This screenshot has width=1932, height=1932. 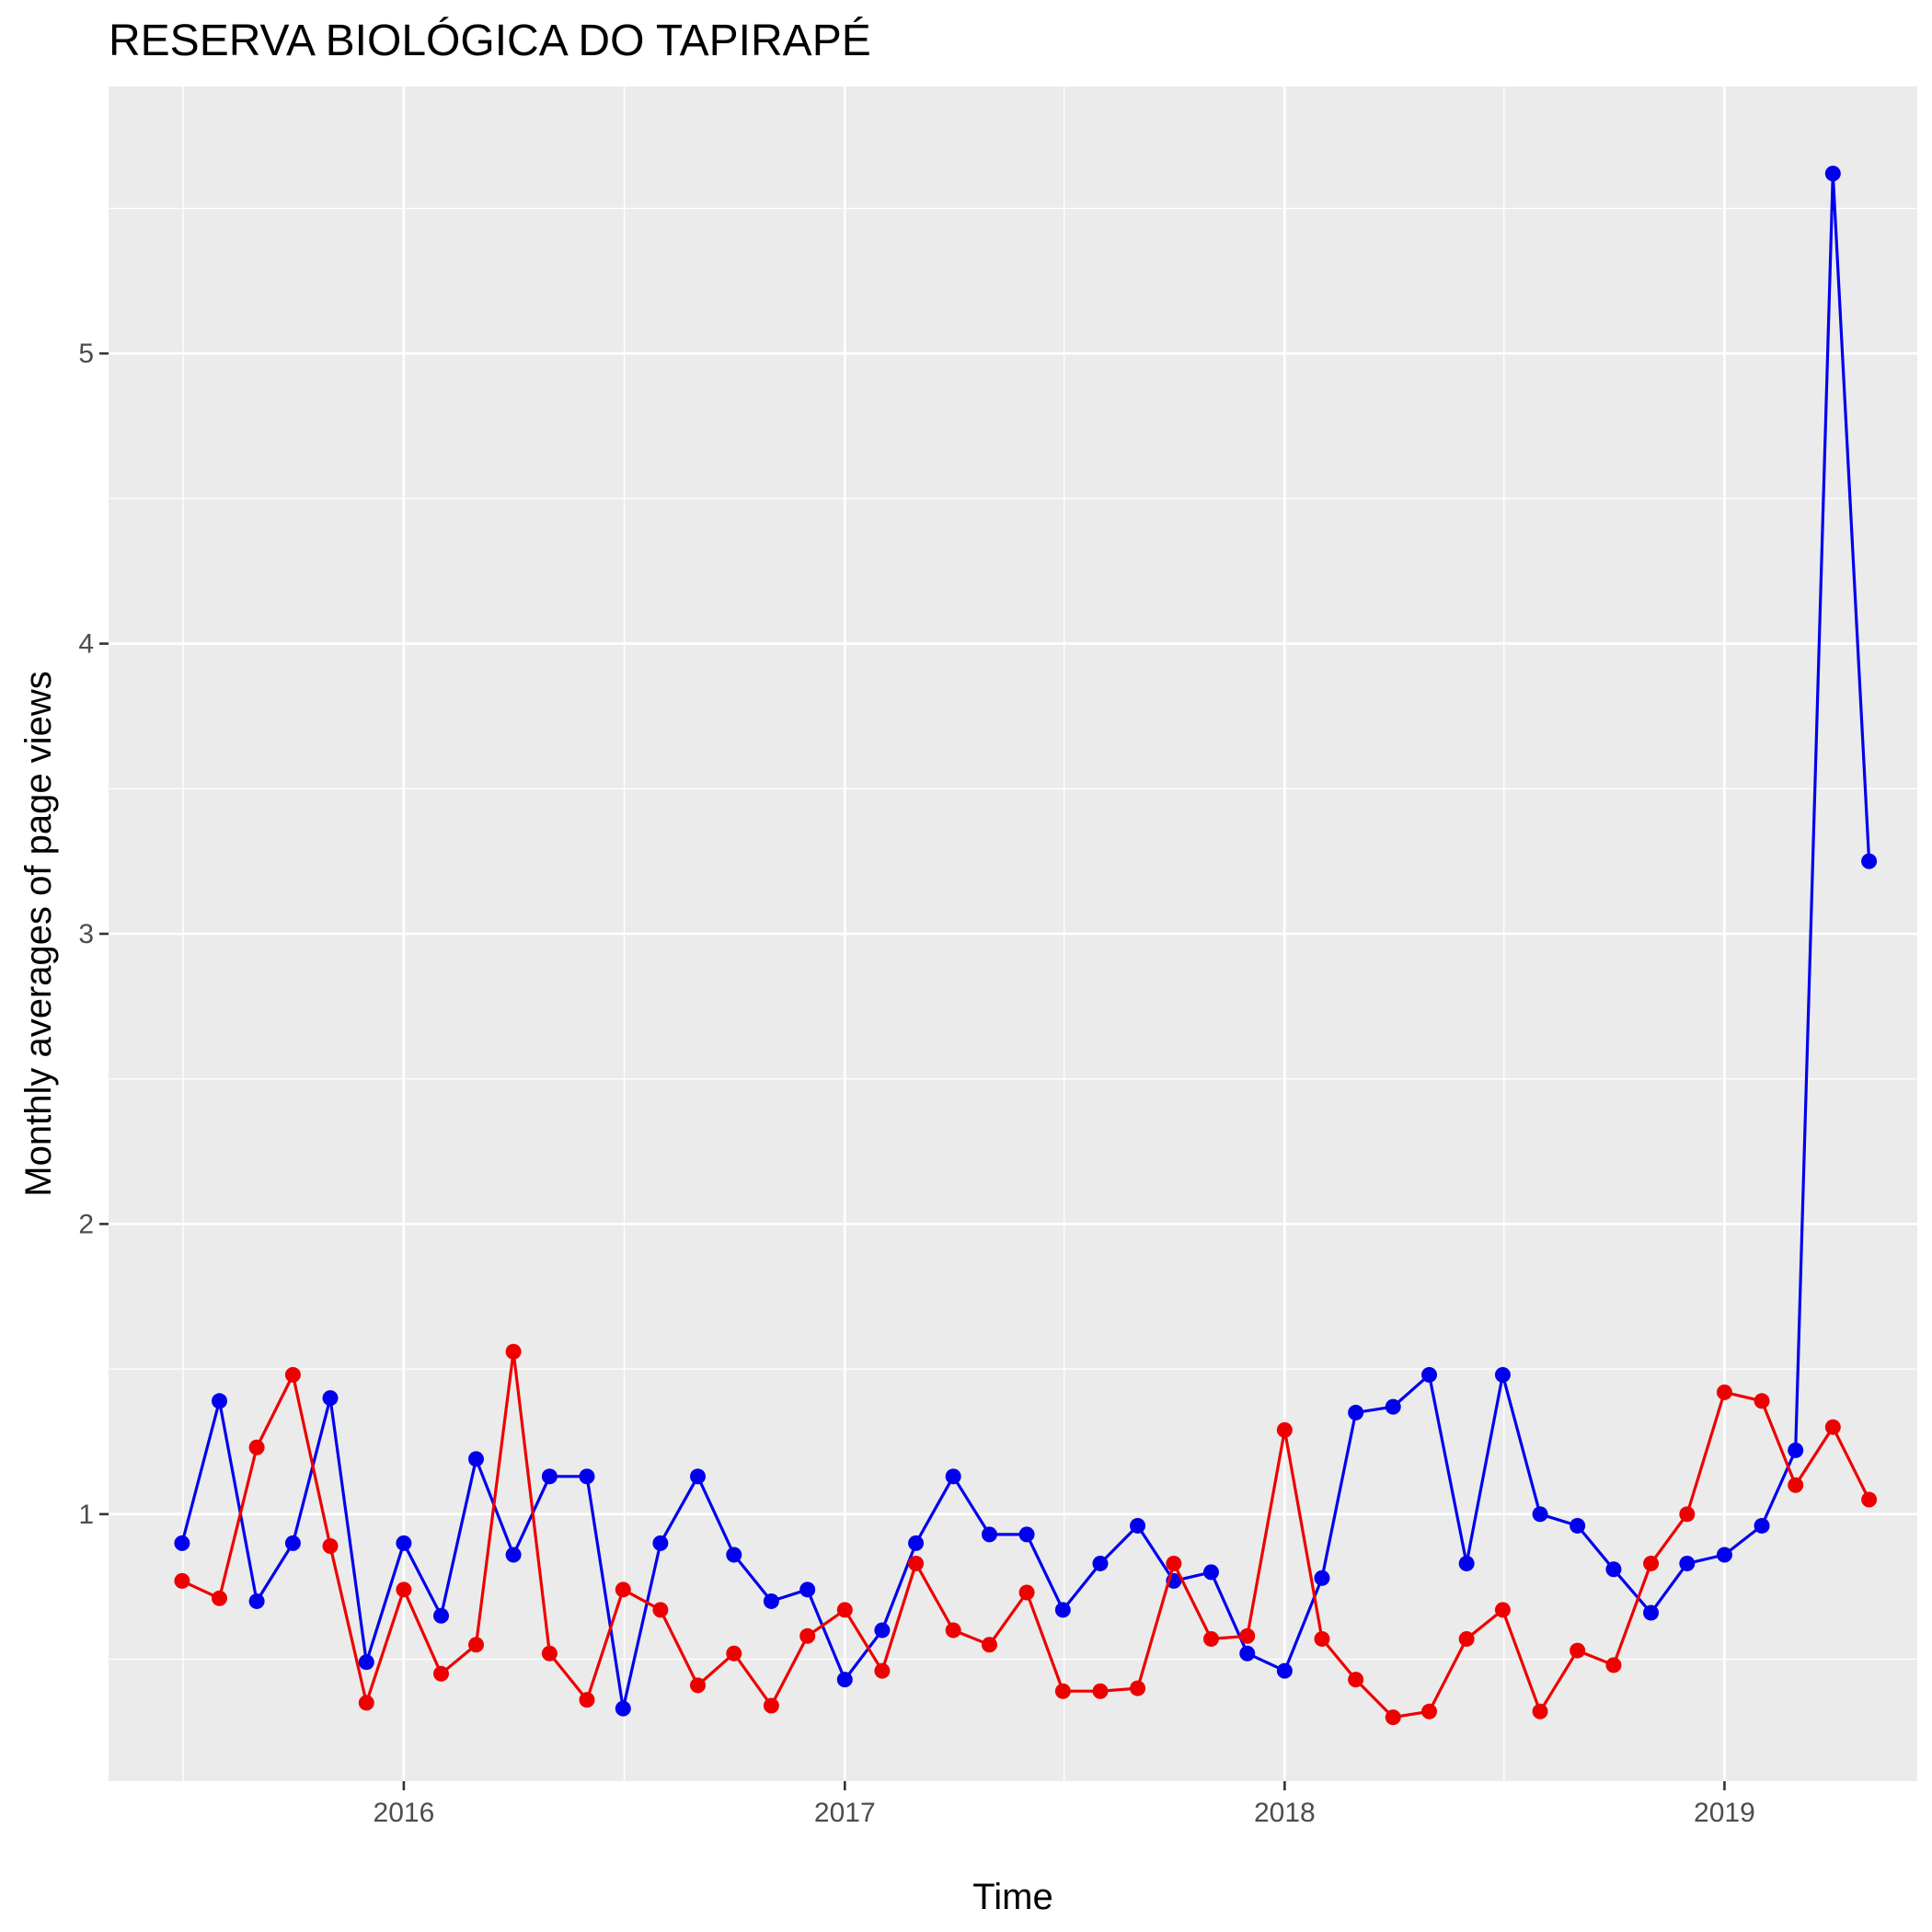 What do you see at coordinates (845, 1813) in the screenshot?
I see `x-tick-label: 2017` at bounding box center [845, 1813].